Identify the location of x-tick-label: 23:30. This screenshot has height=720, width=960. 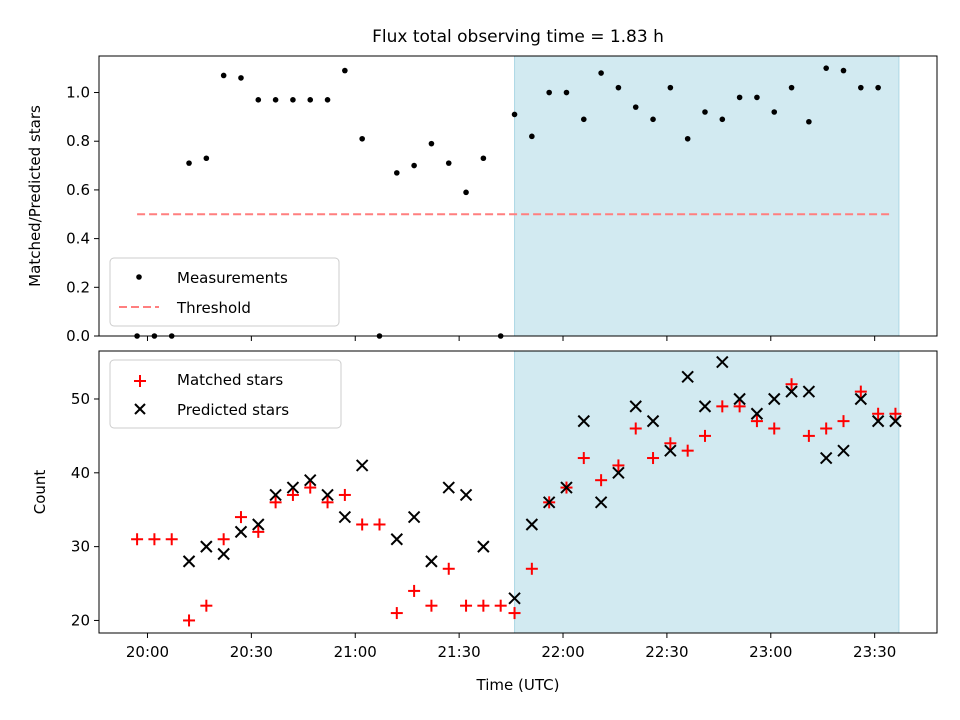
(874, 652).